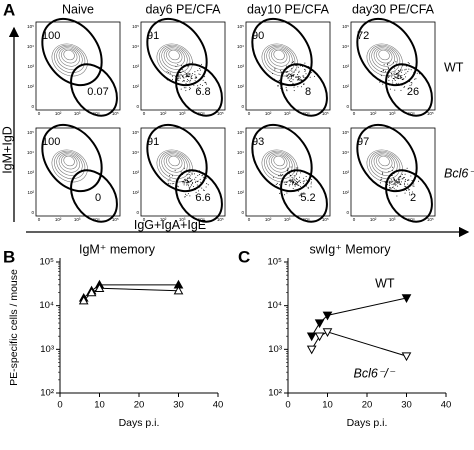  Describe the element at coordinates (51, 36) in the screenshot. I see `gate-percent: 100` at that location.